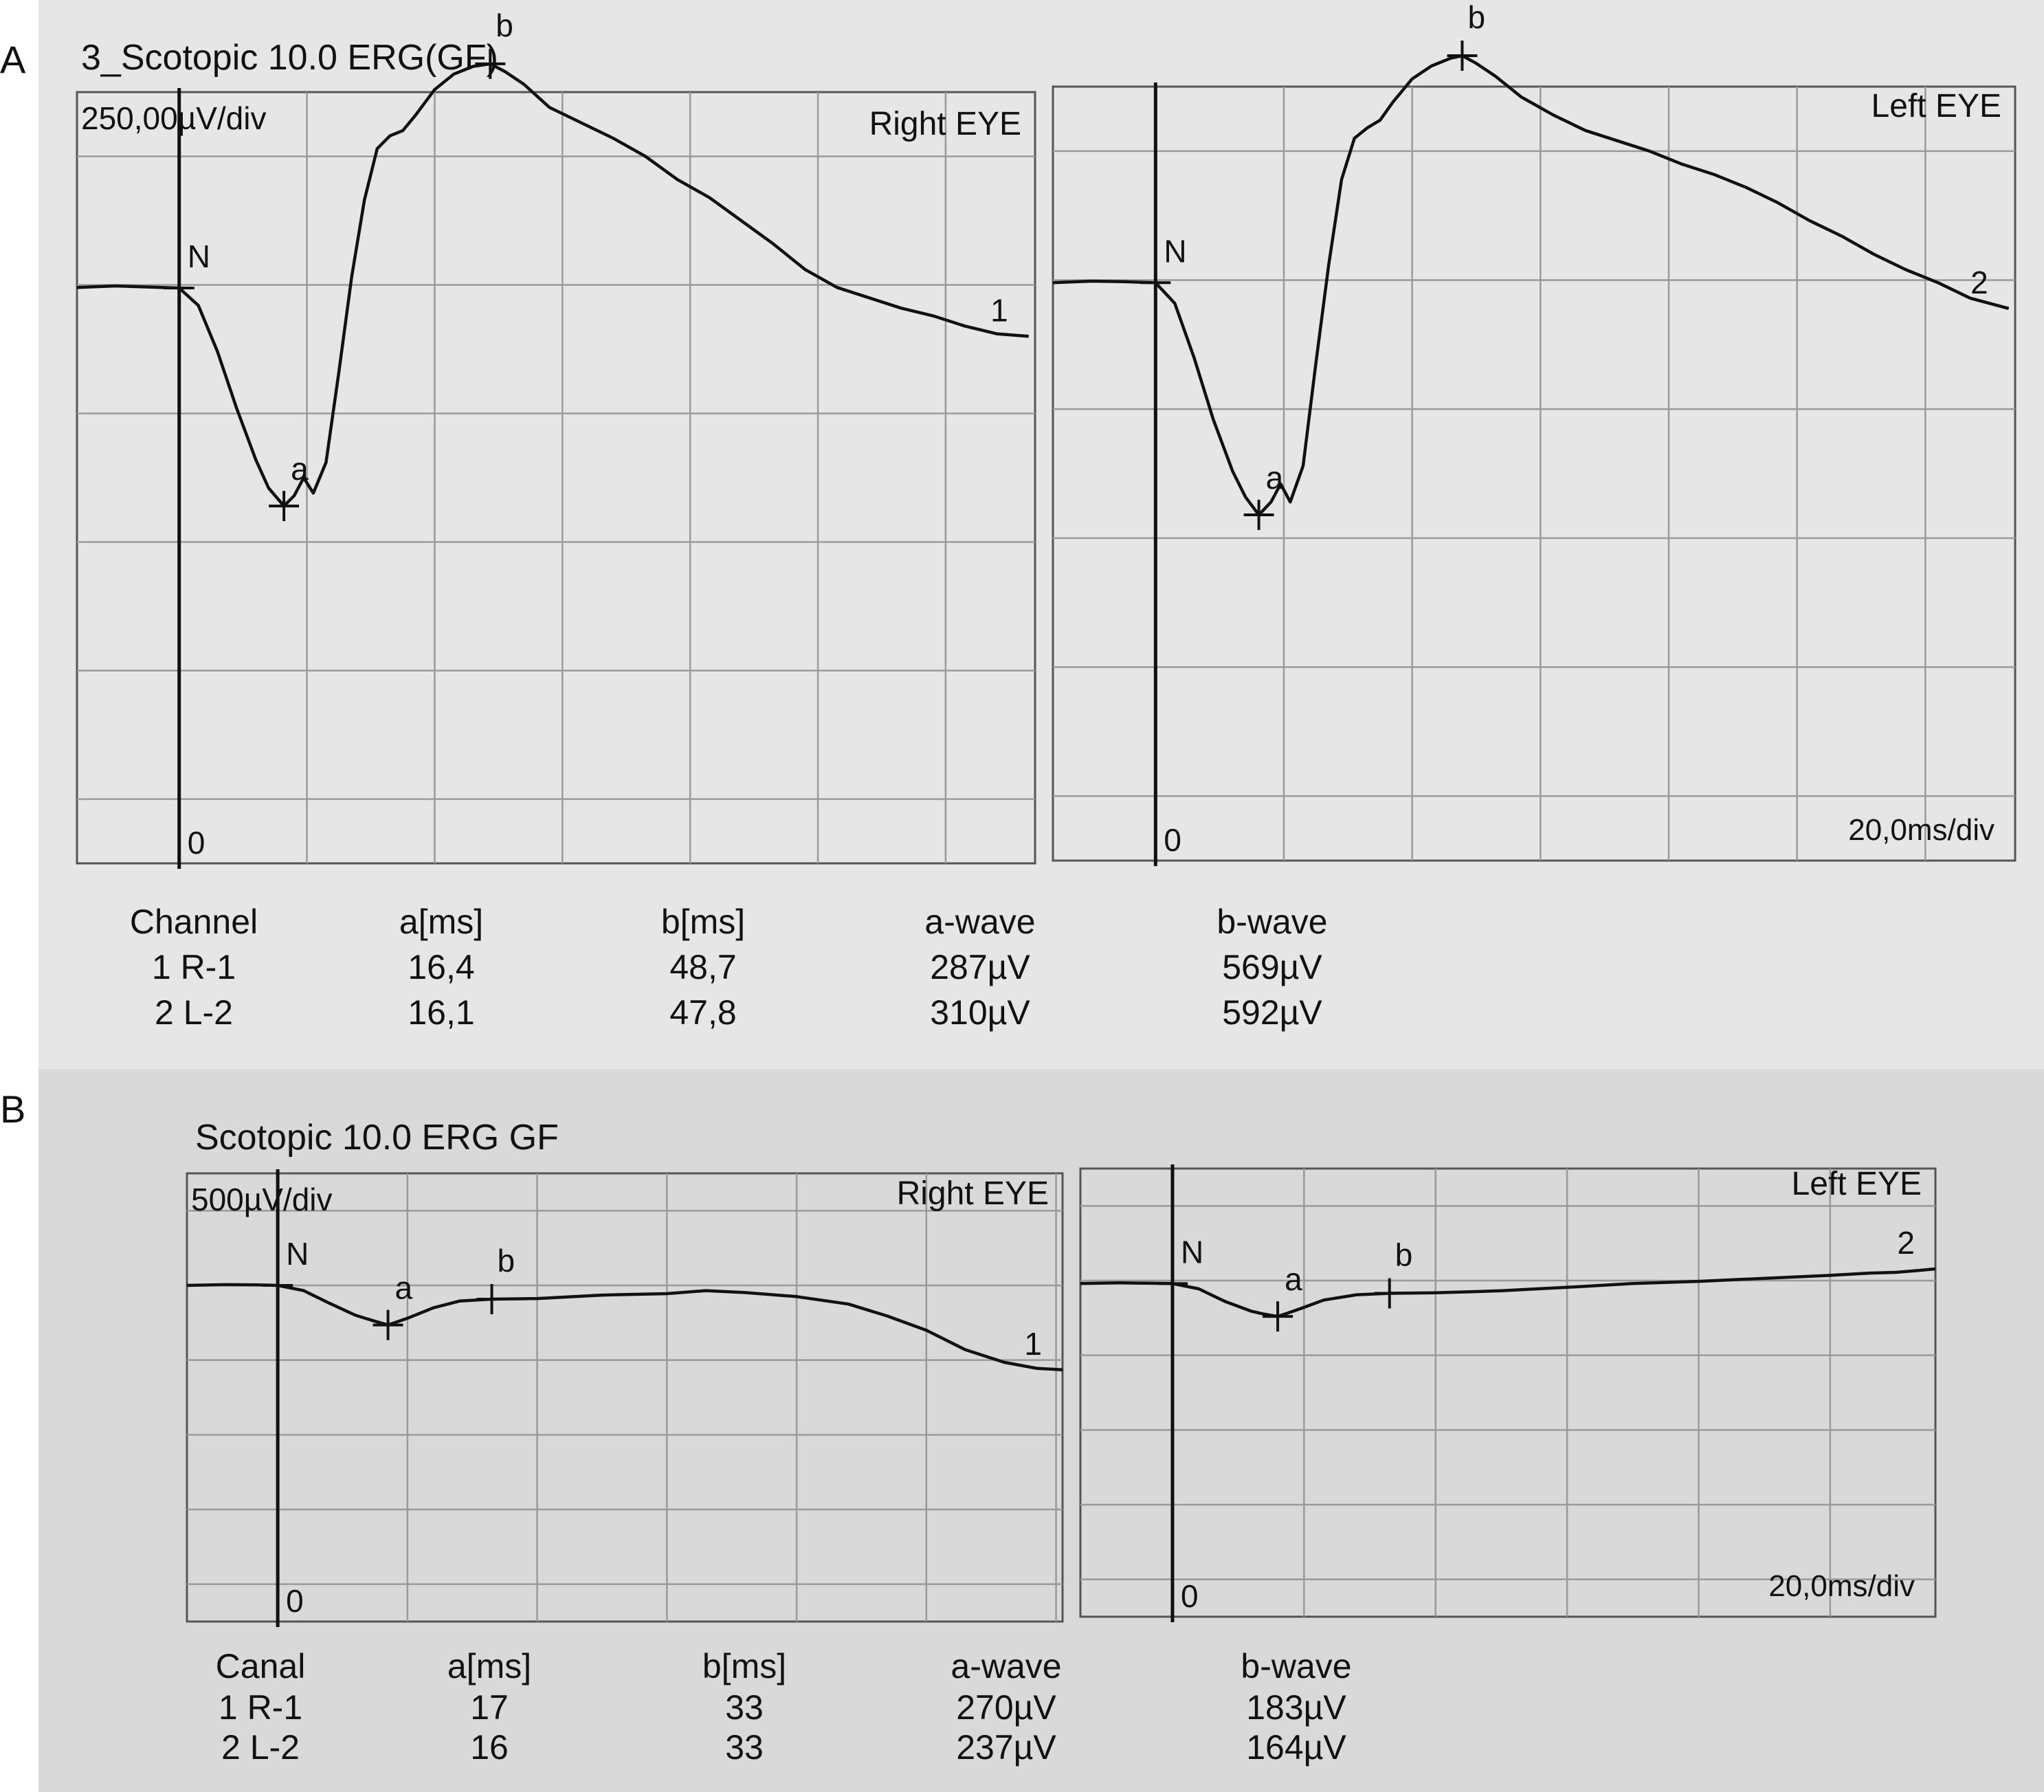 The height and width of the screenshot is (1792, 2044). What do you see at coordinates (441, 967) in the screenshot?
I see `table-a-row1-a-ms: 16,4` at bounding box center [441, 967].